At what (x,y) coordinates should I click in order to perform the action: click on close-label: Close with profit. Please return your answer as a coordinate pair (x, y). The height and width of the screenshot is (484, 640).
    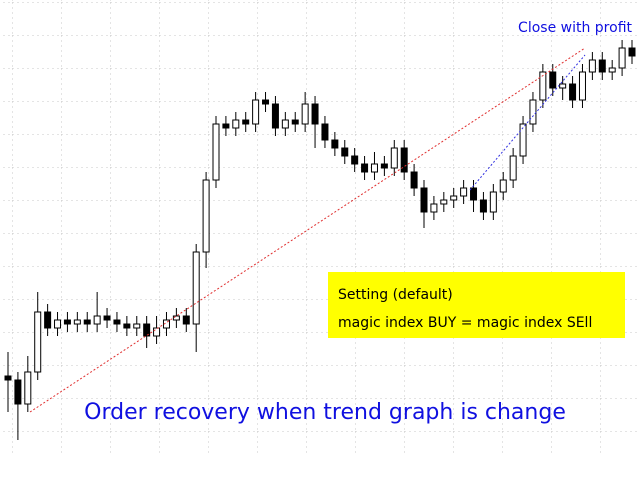
    Looking at the image, I should click on (575, 28).